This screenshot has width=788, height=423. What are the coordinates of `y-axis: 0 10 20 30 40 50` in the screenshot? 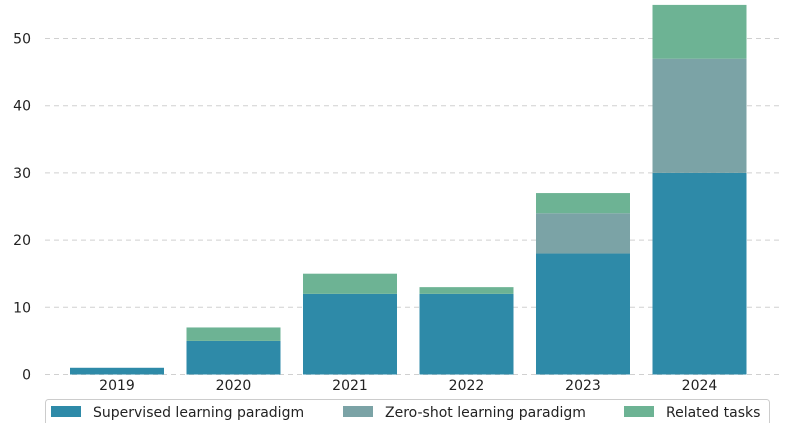 It's located at (22, 208).